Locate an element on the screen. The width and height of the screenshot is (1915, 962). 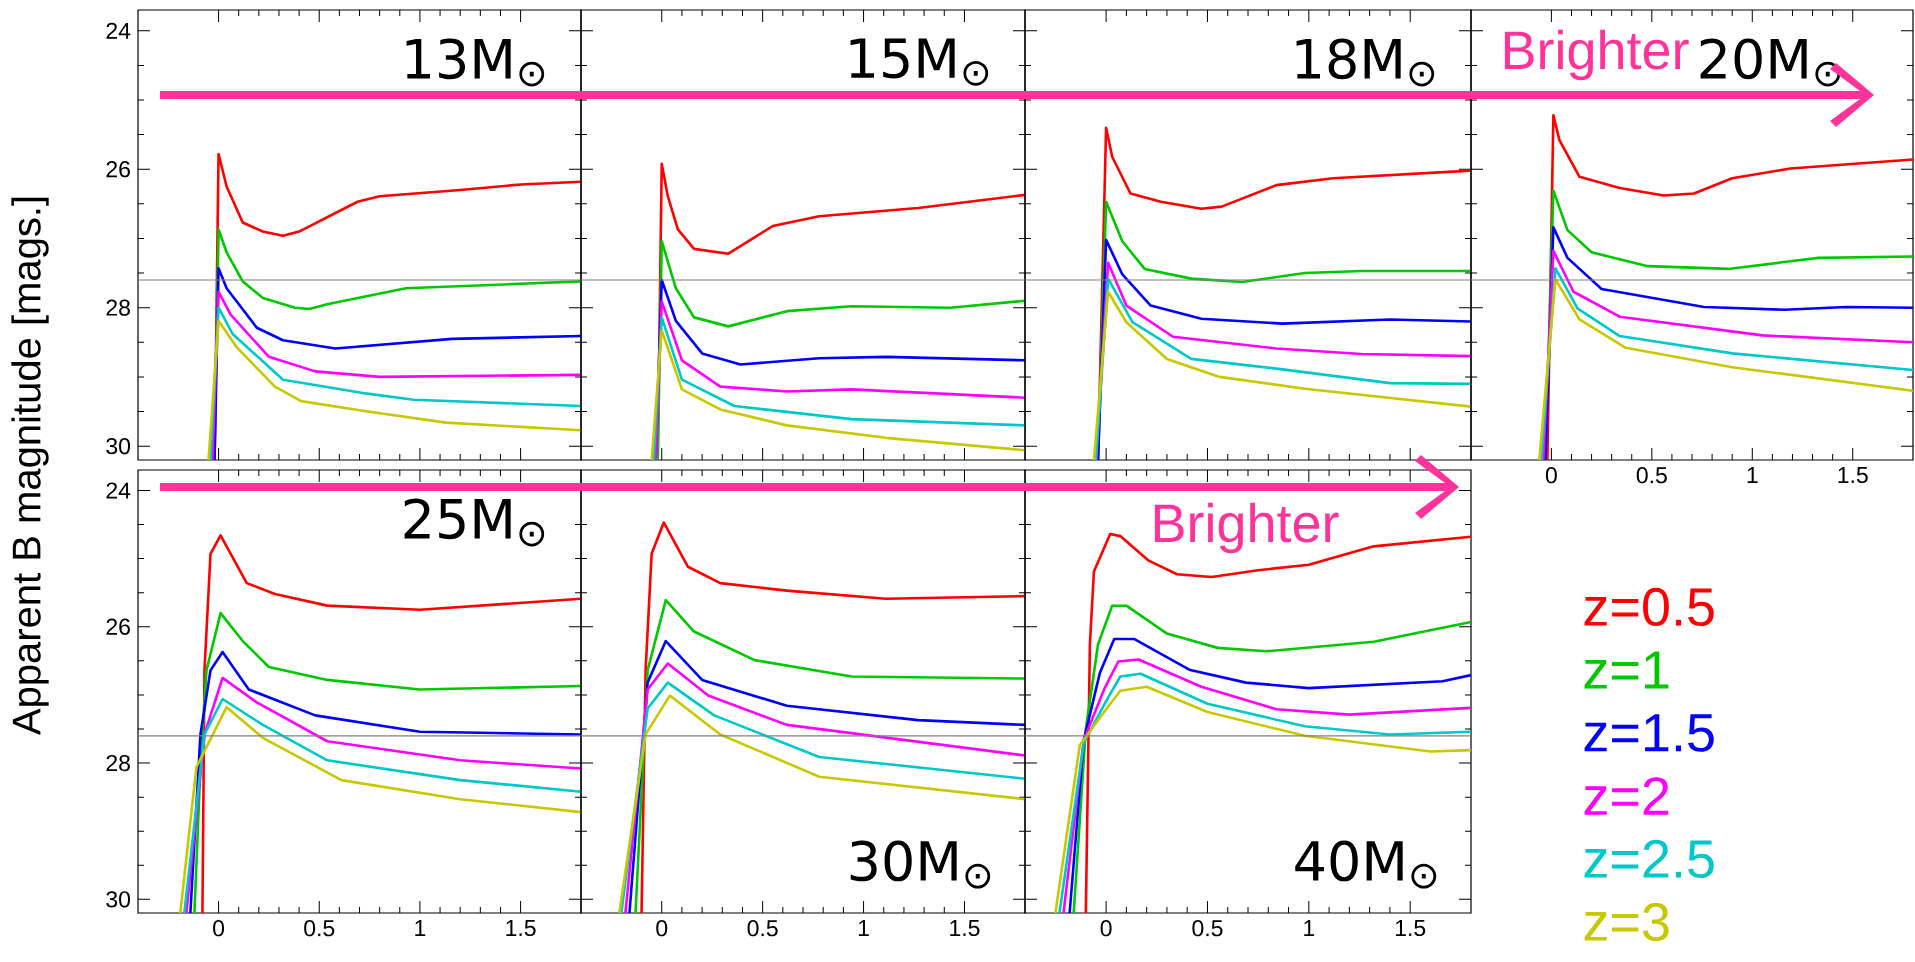
chart-title: 18M$_{⊙}$ is located at coordinates (1365, 62).